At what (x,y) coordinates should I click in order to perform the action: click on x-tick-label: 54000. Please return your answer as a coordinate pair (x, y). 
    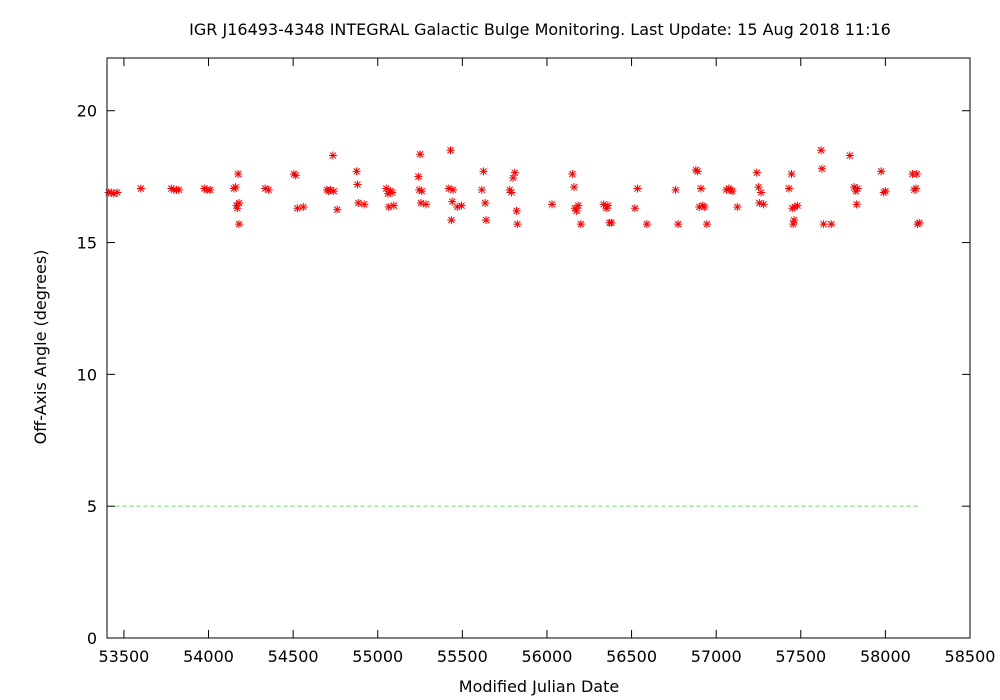
    Looking at the image, I should click on (208, 656).